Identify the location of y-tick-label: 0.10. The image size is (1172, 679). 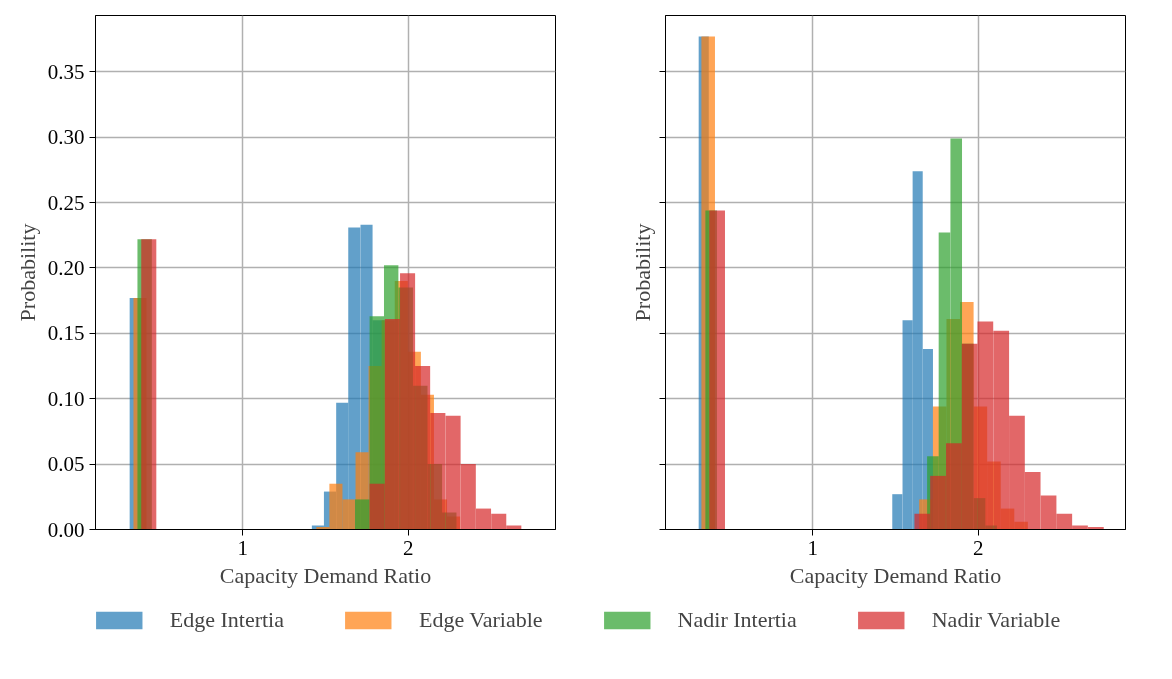
(66, 398).